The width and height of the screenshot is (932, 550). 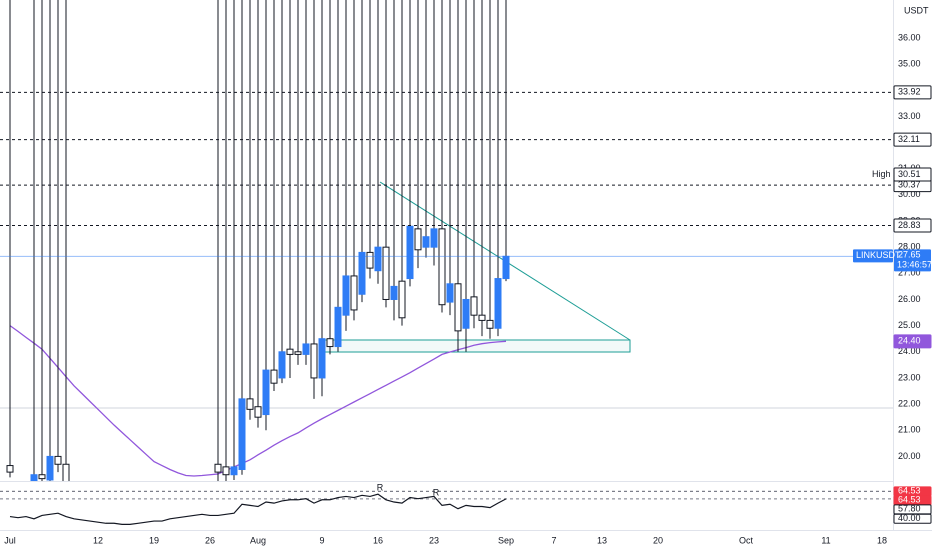 What do you see at coordinates (909, 456) in the screenshot?
I see `y-tick-label: 20.00` at bounding box center [909, 456].